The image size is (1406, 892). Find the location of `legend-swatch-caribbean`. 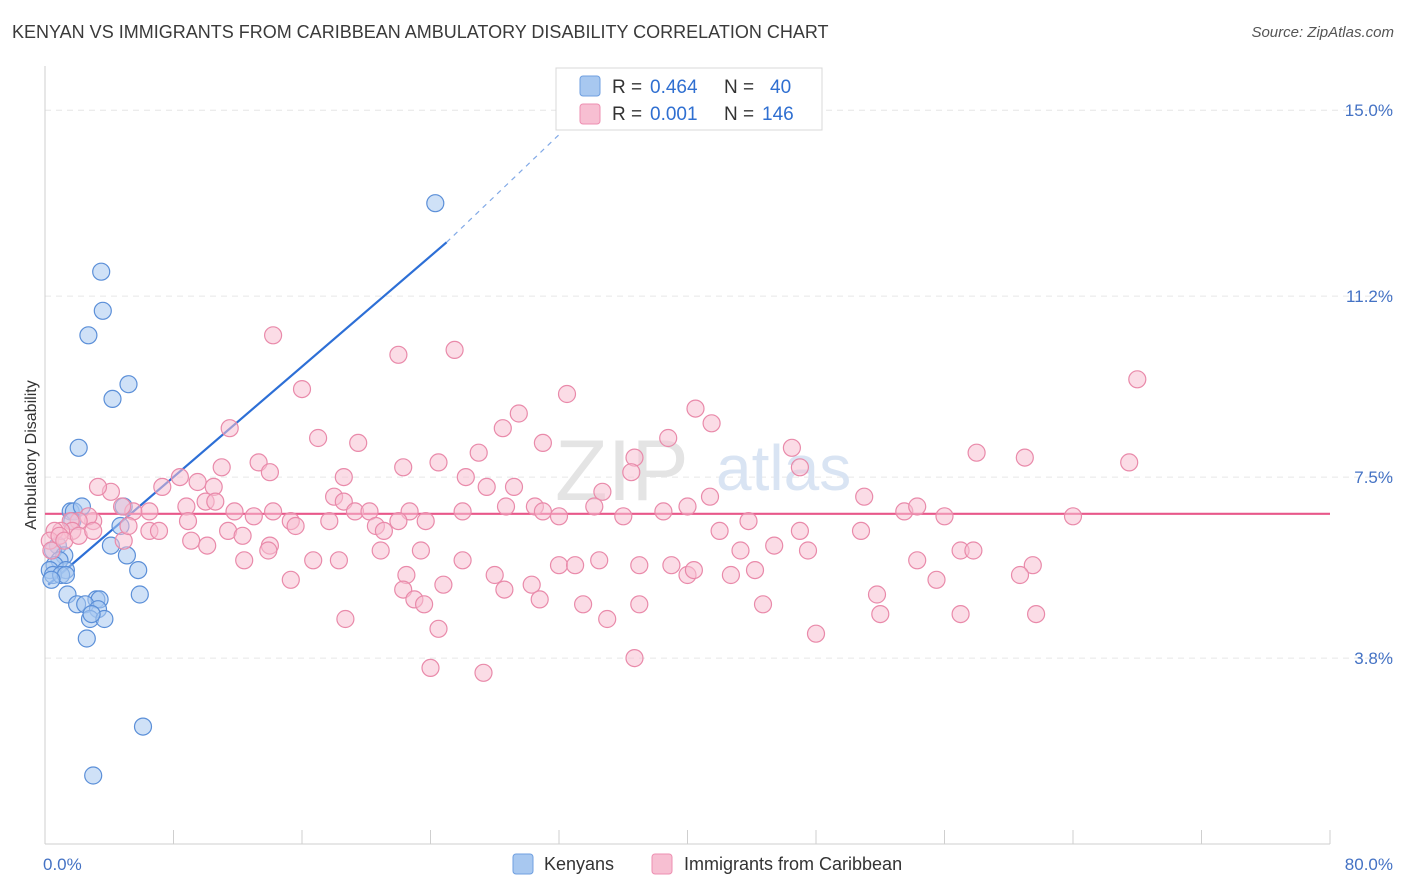

legend-swatch-caribbean is located at coordinates (590, 114).